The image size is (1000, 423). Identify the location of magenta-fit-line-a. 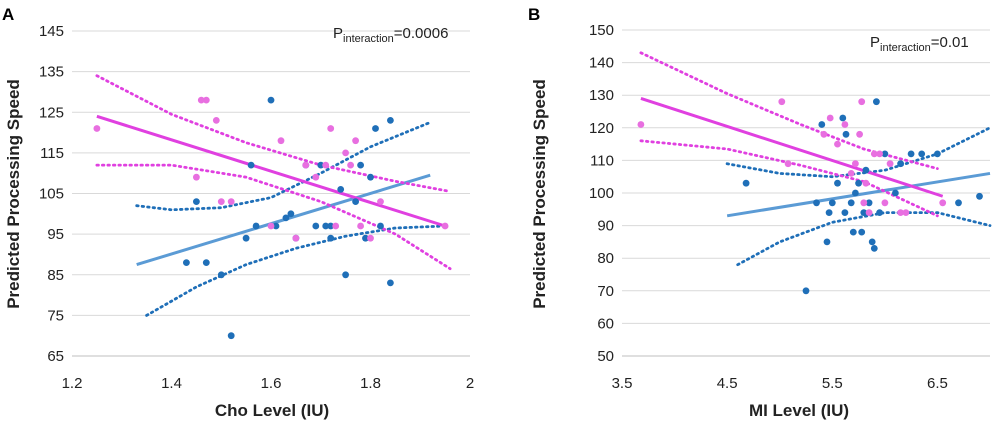
(271, 171).